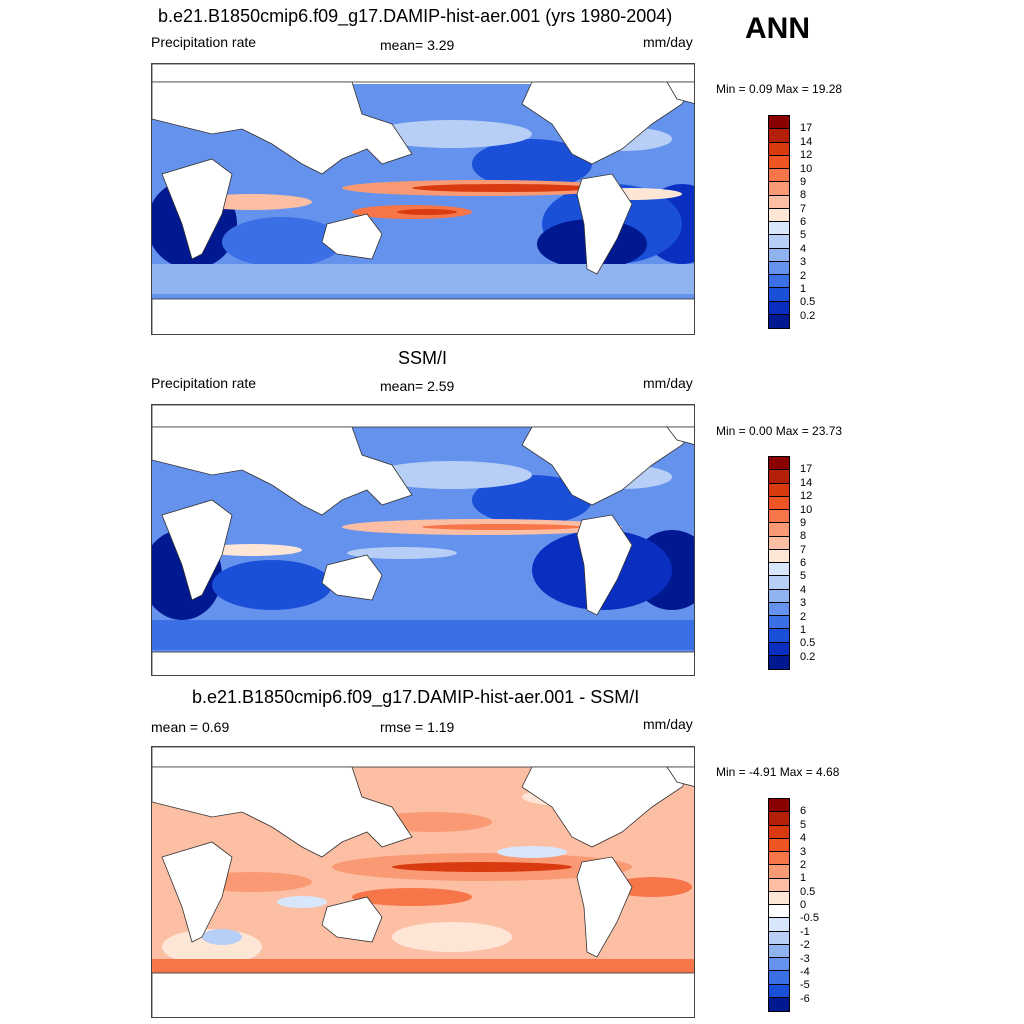 This screenshot has height=1024, width=1024. Describe the element at coordinates (805, 985) in the screenshot. I see `colorbar-tick-label: -5` at that location.